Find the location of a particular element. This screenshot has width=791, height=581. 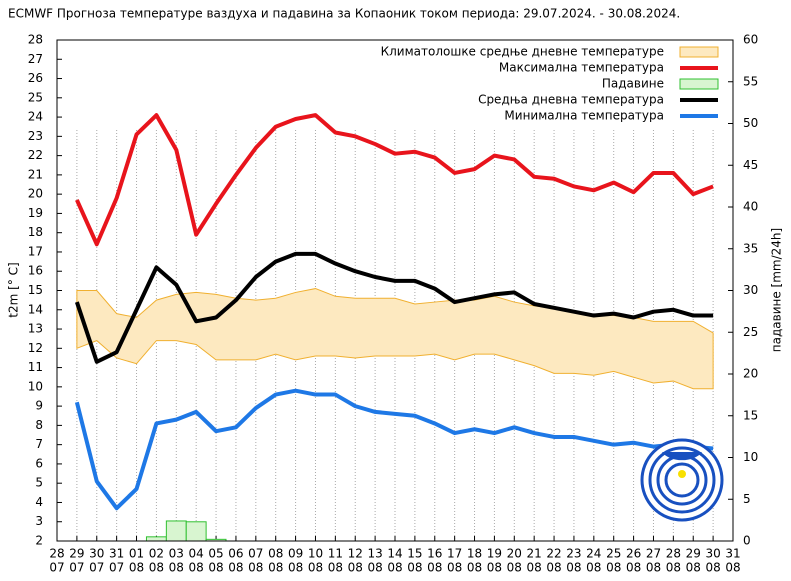

x-tick-label: 20 is located at coordinates (514, 554).